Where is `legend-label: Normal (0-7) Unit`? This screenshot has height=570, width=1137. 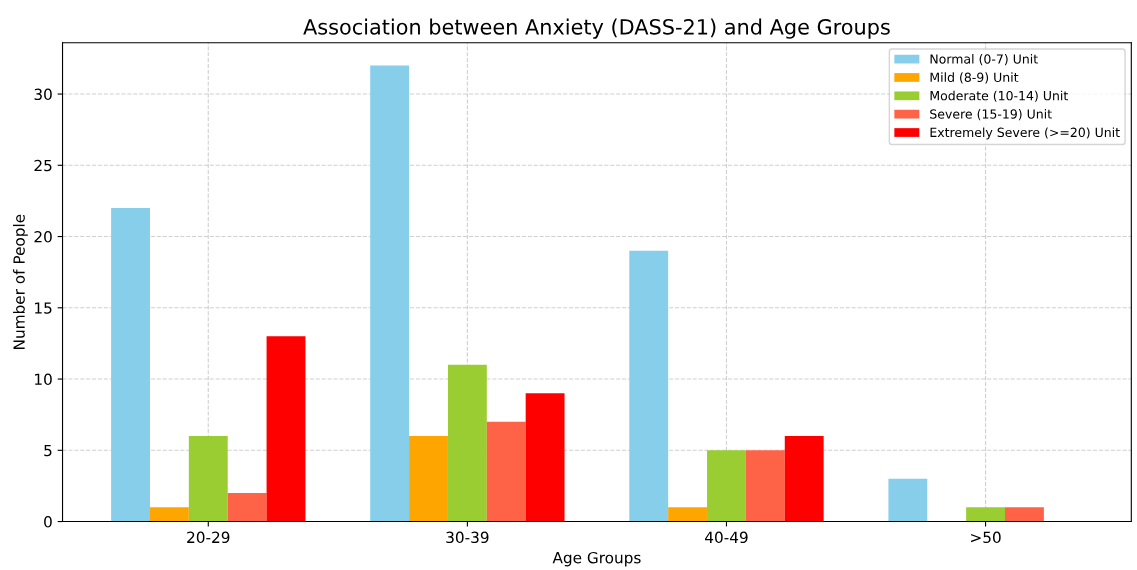
legend-label: Normal (0-7) Unit is located at coordinates (984, 60).